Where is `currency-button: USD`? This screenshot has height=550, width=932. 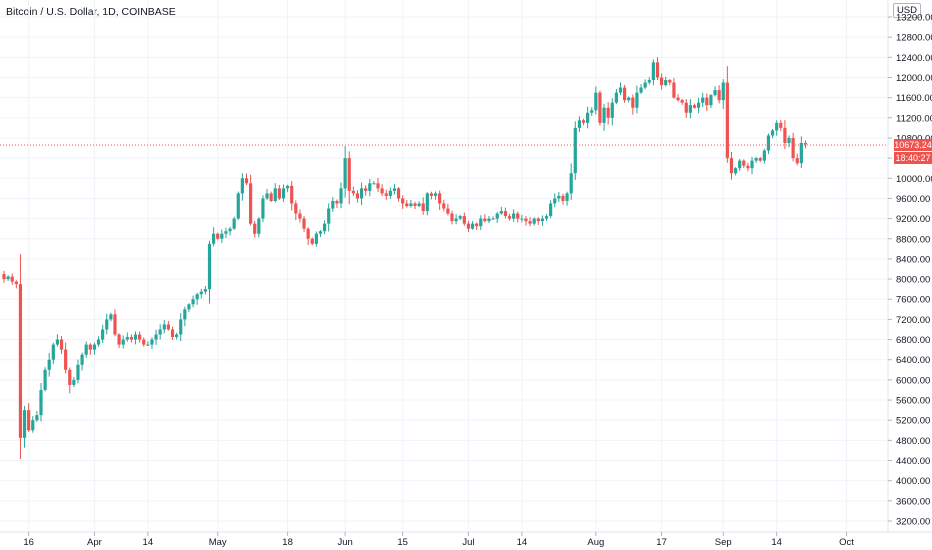 currency-button: USD is located at coordinates (906, 10).